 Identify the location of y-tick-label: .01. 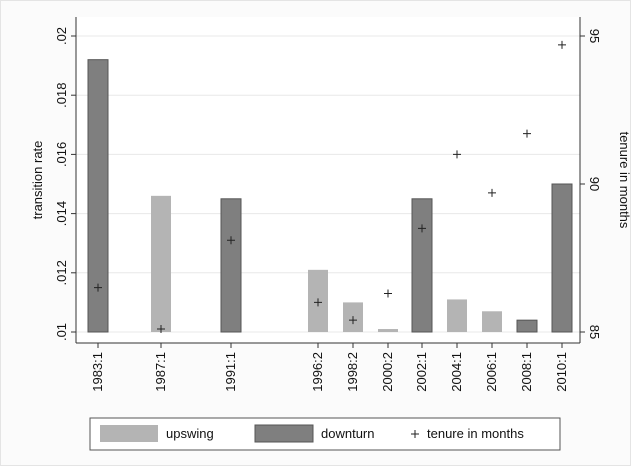
(61, 332).